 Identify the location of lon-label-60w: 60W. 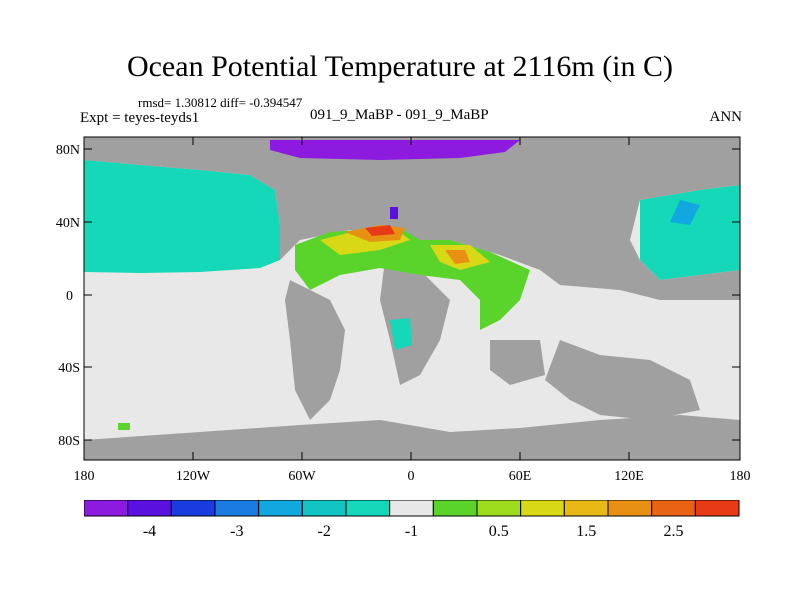
(302, 476).